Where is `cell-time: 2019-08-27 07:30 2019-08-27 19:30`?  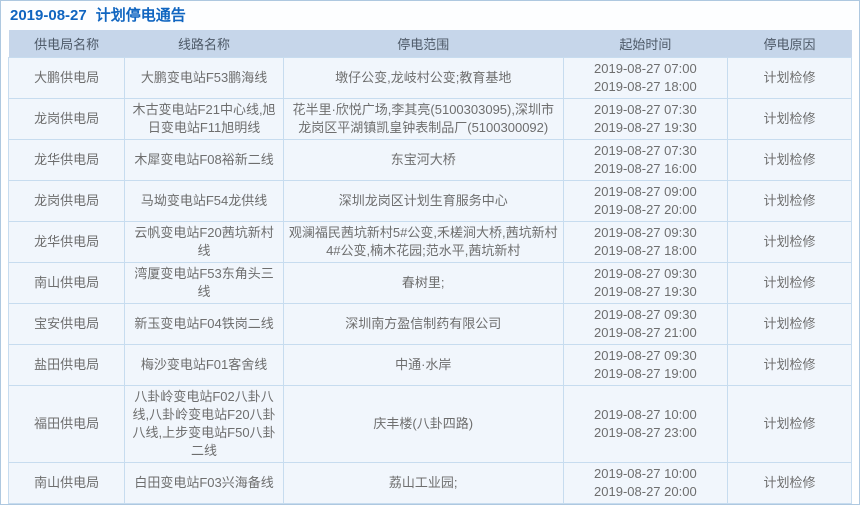 cell-time: 2019-08-27 07:30 2019-08-27 19:30 is located at coordinates (645, 119).